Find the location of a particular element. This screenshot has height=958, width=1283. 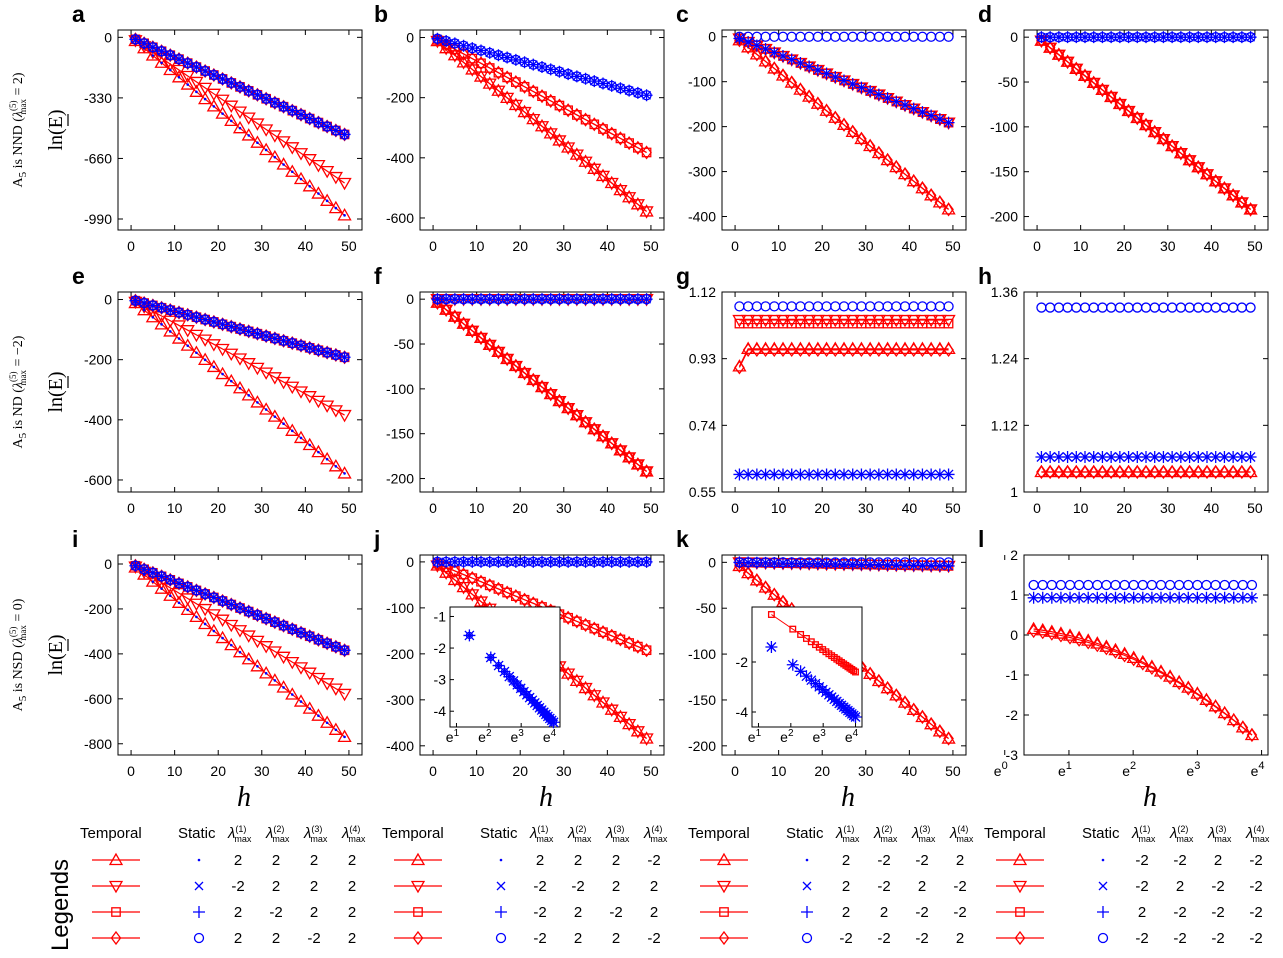

legend-lambda-header: λ(4) max is located at coordinates (655, 834).